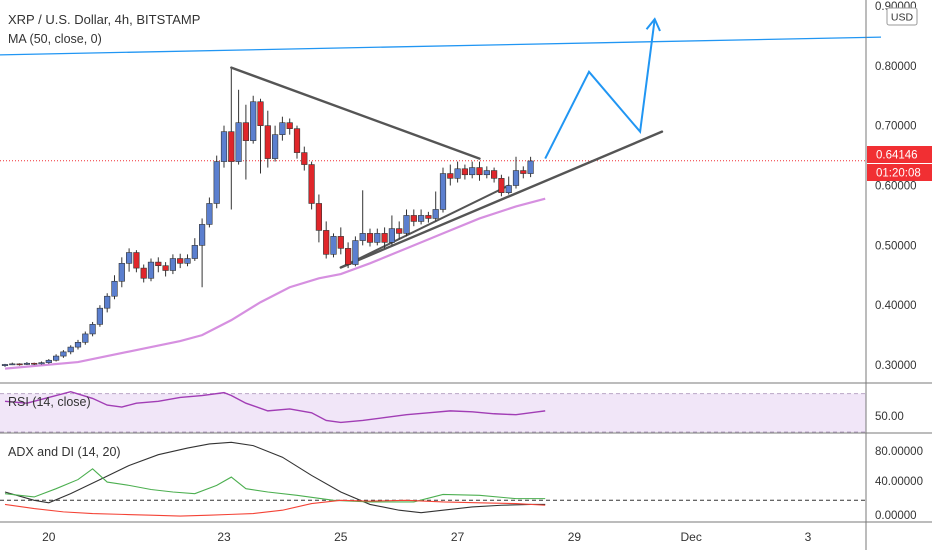 This screenshot has height=550, width=932. What do you see at coordinates (896, 516) in the screenshot?
I see `adx-tick-label: 0.00000` at bounding box center [896, 516].